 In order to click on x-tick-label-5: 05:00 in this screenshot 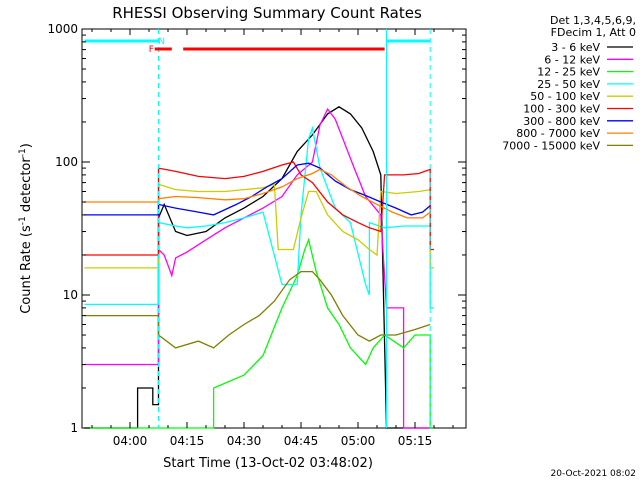, I will do `click(358, 441)`.